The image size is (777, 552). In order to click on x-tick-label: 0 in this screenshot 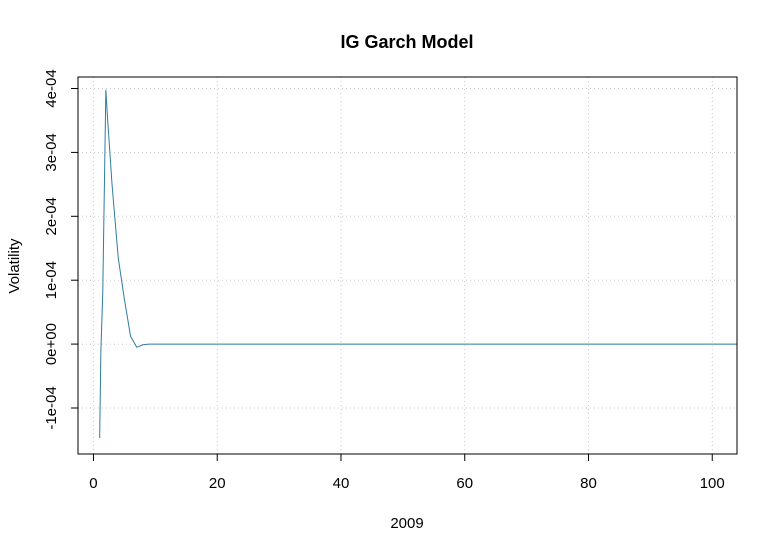, I will do `click(93, 483)`.